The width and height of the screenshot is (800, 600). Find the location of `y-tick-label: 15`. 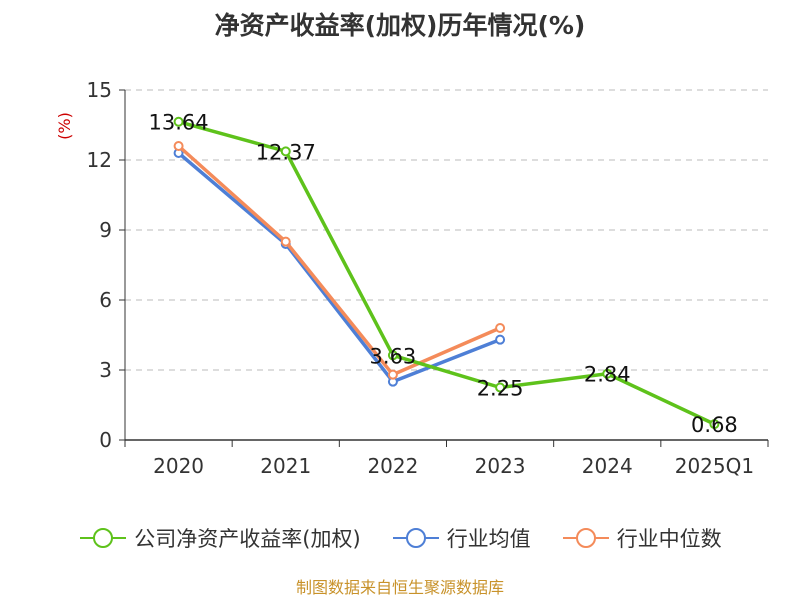

y-tick-label: 15 is located at coordinates (99, 90).